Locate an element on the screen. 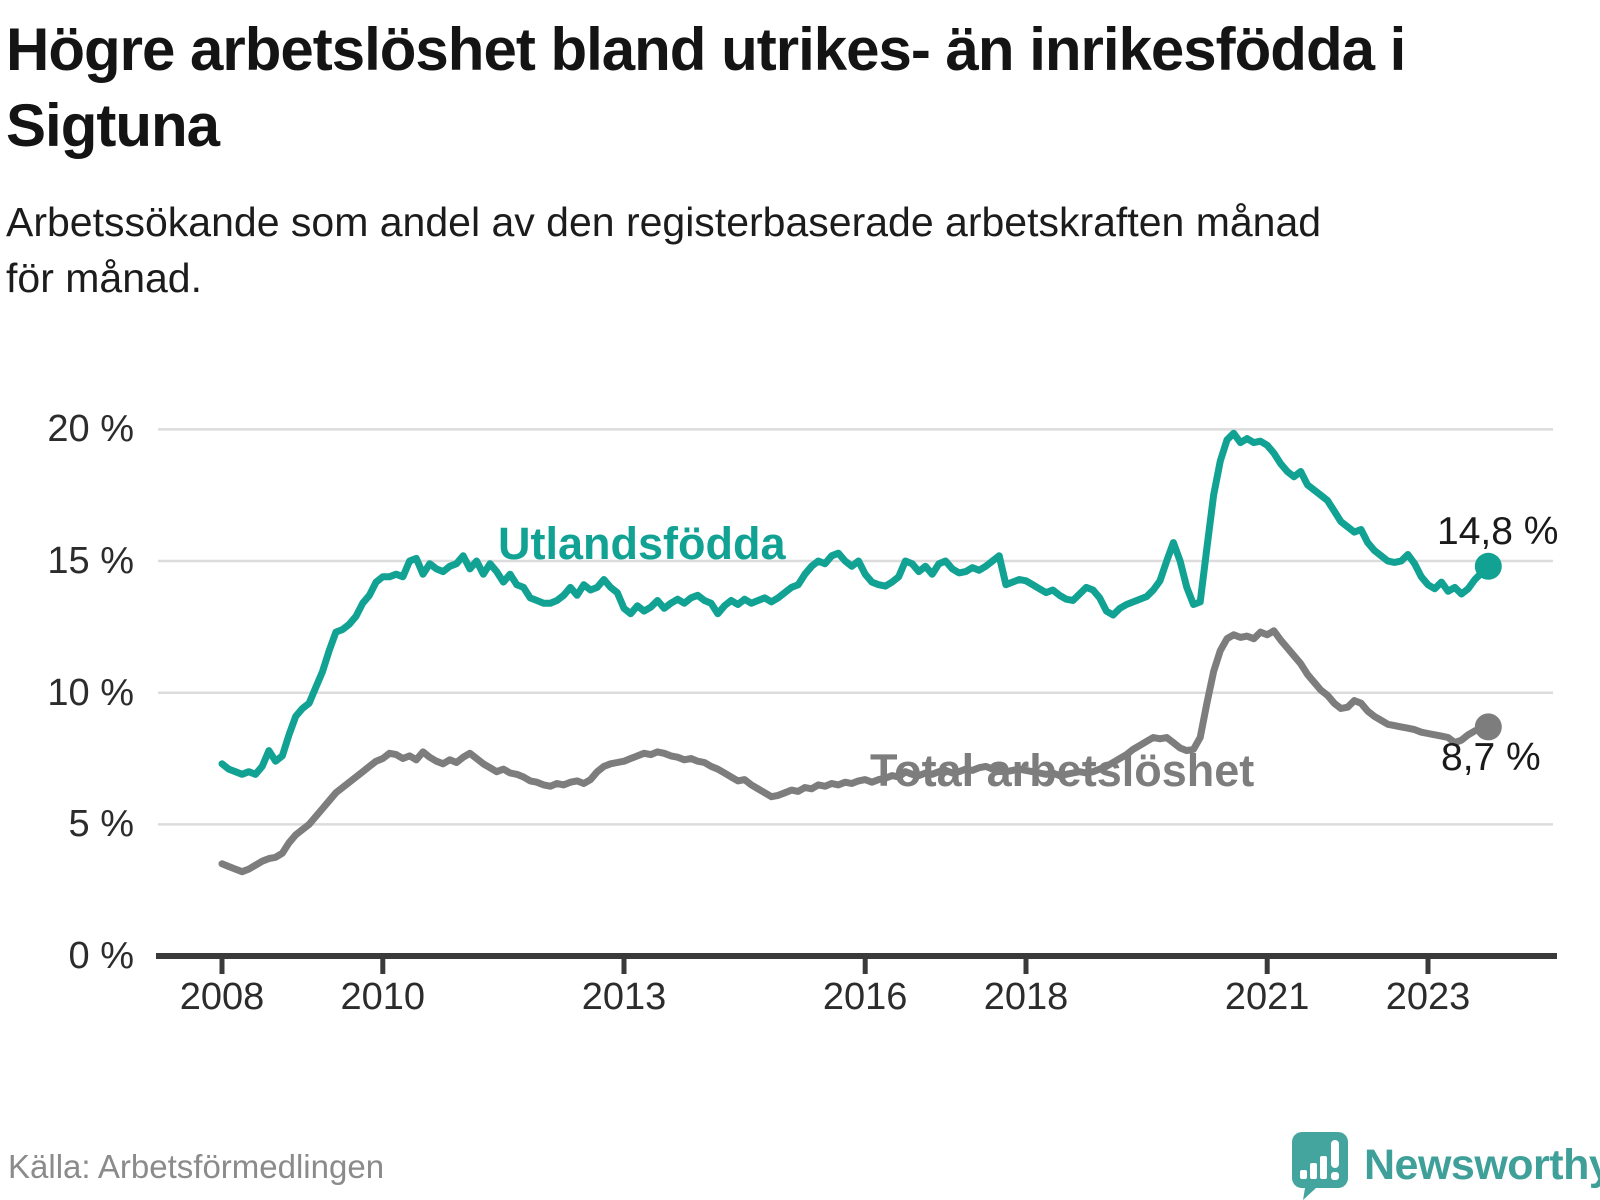 The height and width of the screenshot is (1200, 1600). source-note: Källa: Arbetsförmedlingen is located at coordinates (196, 1166).